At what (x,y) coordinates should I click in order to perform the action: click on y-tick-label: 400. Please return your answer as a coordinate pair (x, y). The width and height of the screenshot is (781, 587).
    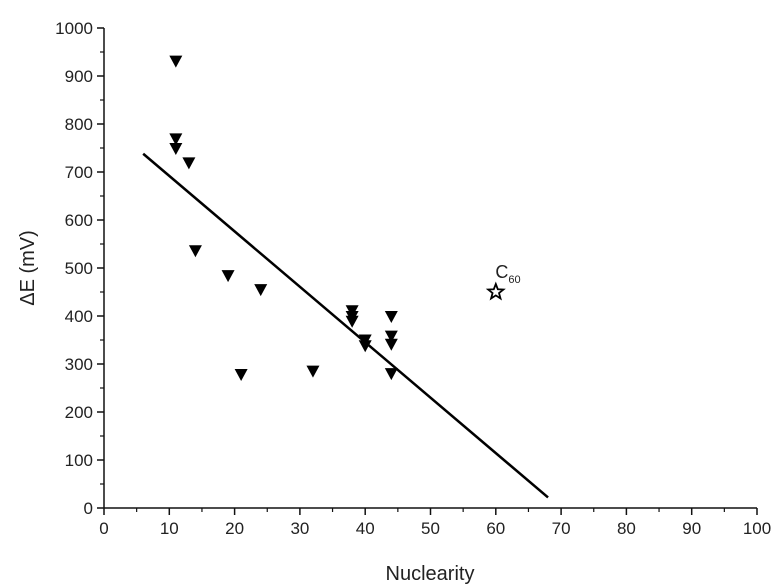
    Looking at the image, I should click on (79, 316).